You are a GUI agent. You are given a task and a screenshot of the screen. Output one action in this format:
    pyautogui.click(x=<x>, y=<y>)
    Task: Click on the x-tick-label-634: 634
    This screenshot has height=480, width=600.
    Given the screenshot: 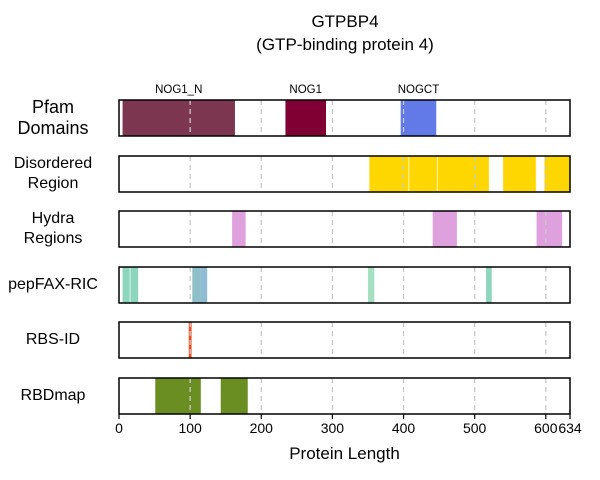 What is the action you would take?
    pyautogui.click(x=570, y=428)
    